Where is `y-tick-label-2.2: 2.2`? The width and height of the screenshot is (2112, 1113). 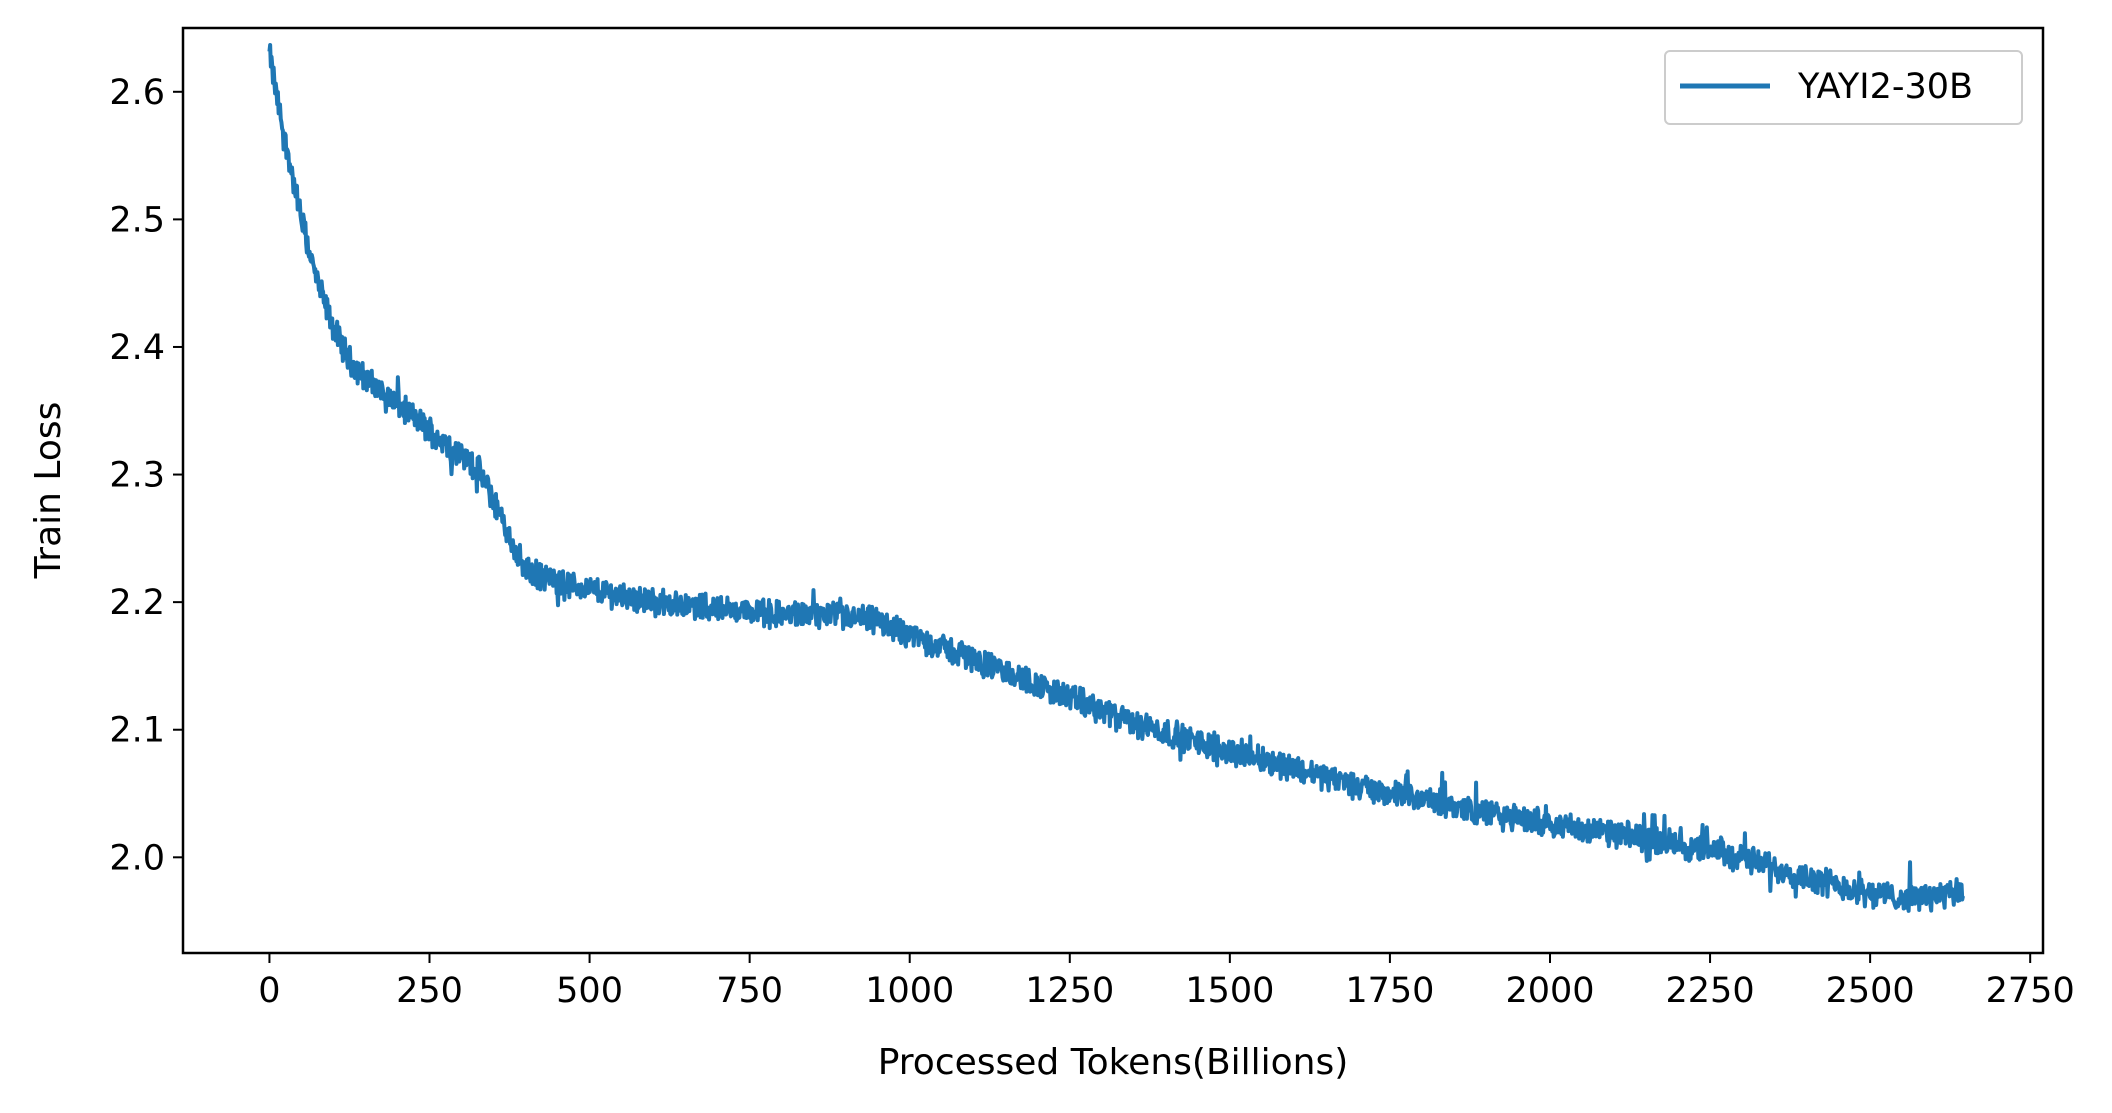 y-tick-label-2.2: 2.2 is located at coordinates (137, 603).